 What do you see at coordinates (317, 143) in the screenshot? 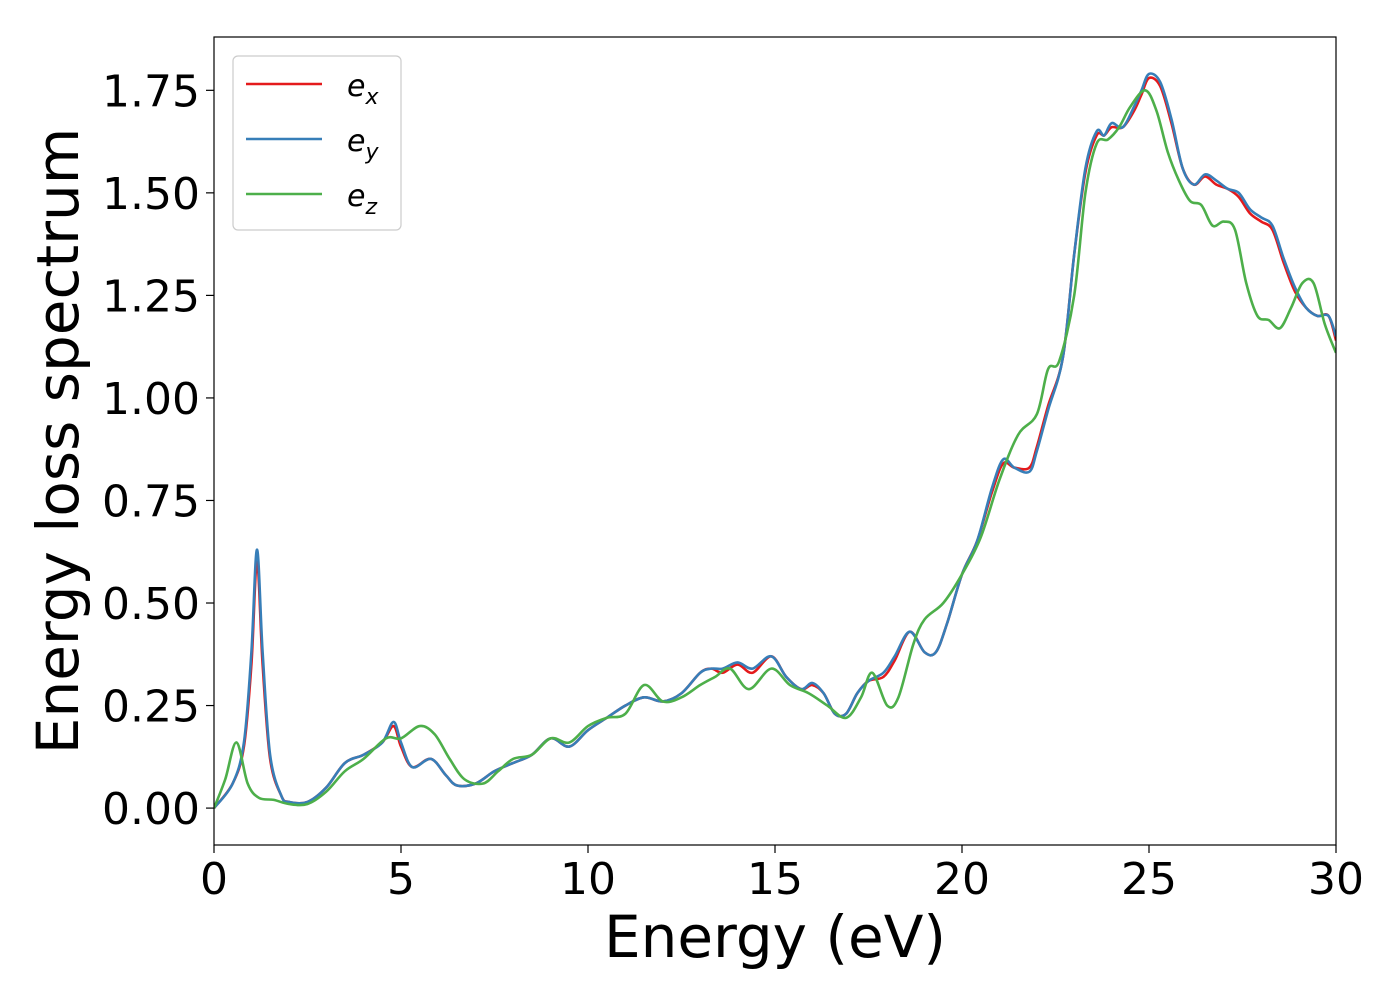
I see `legend-box` at bounding box center [317, 143].